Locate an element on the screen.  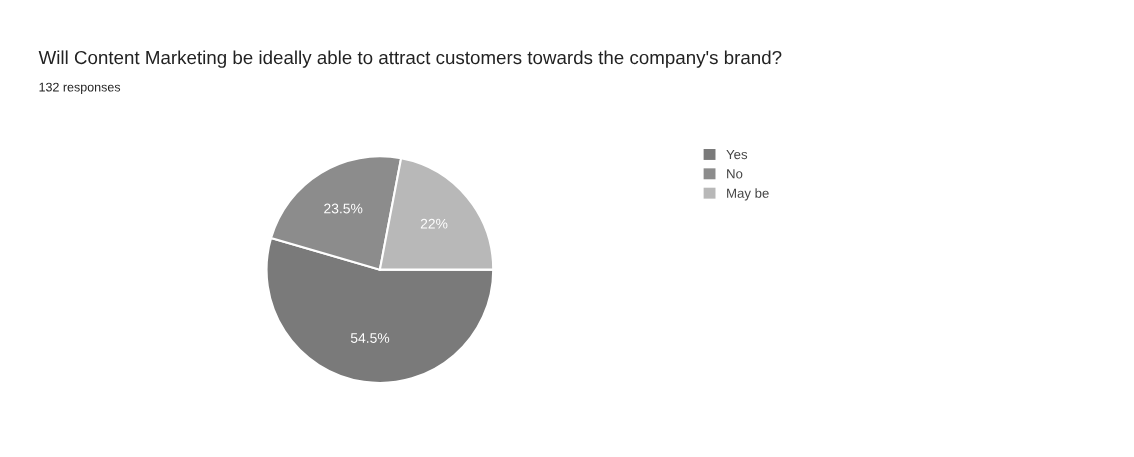
legend-label: May be is located at coordinates (748, 194).